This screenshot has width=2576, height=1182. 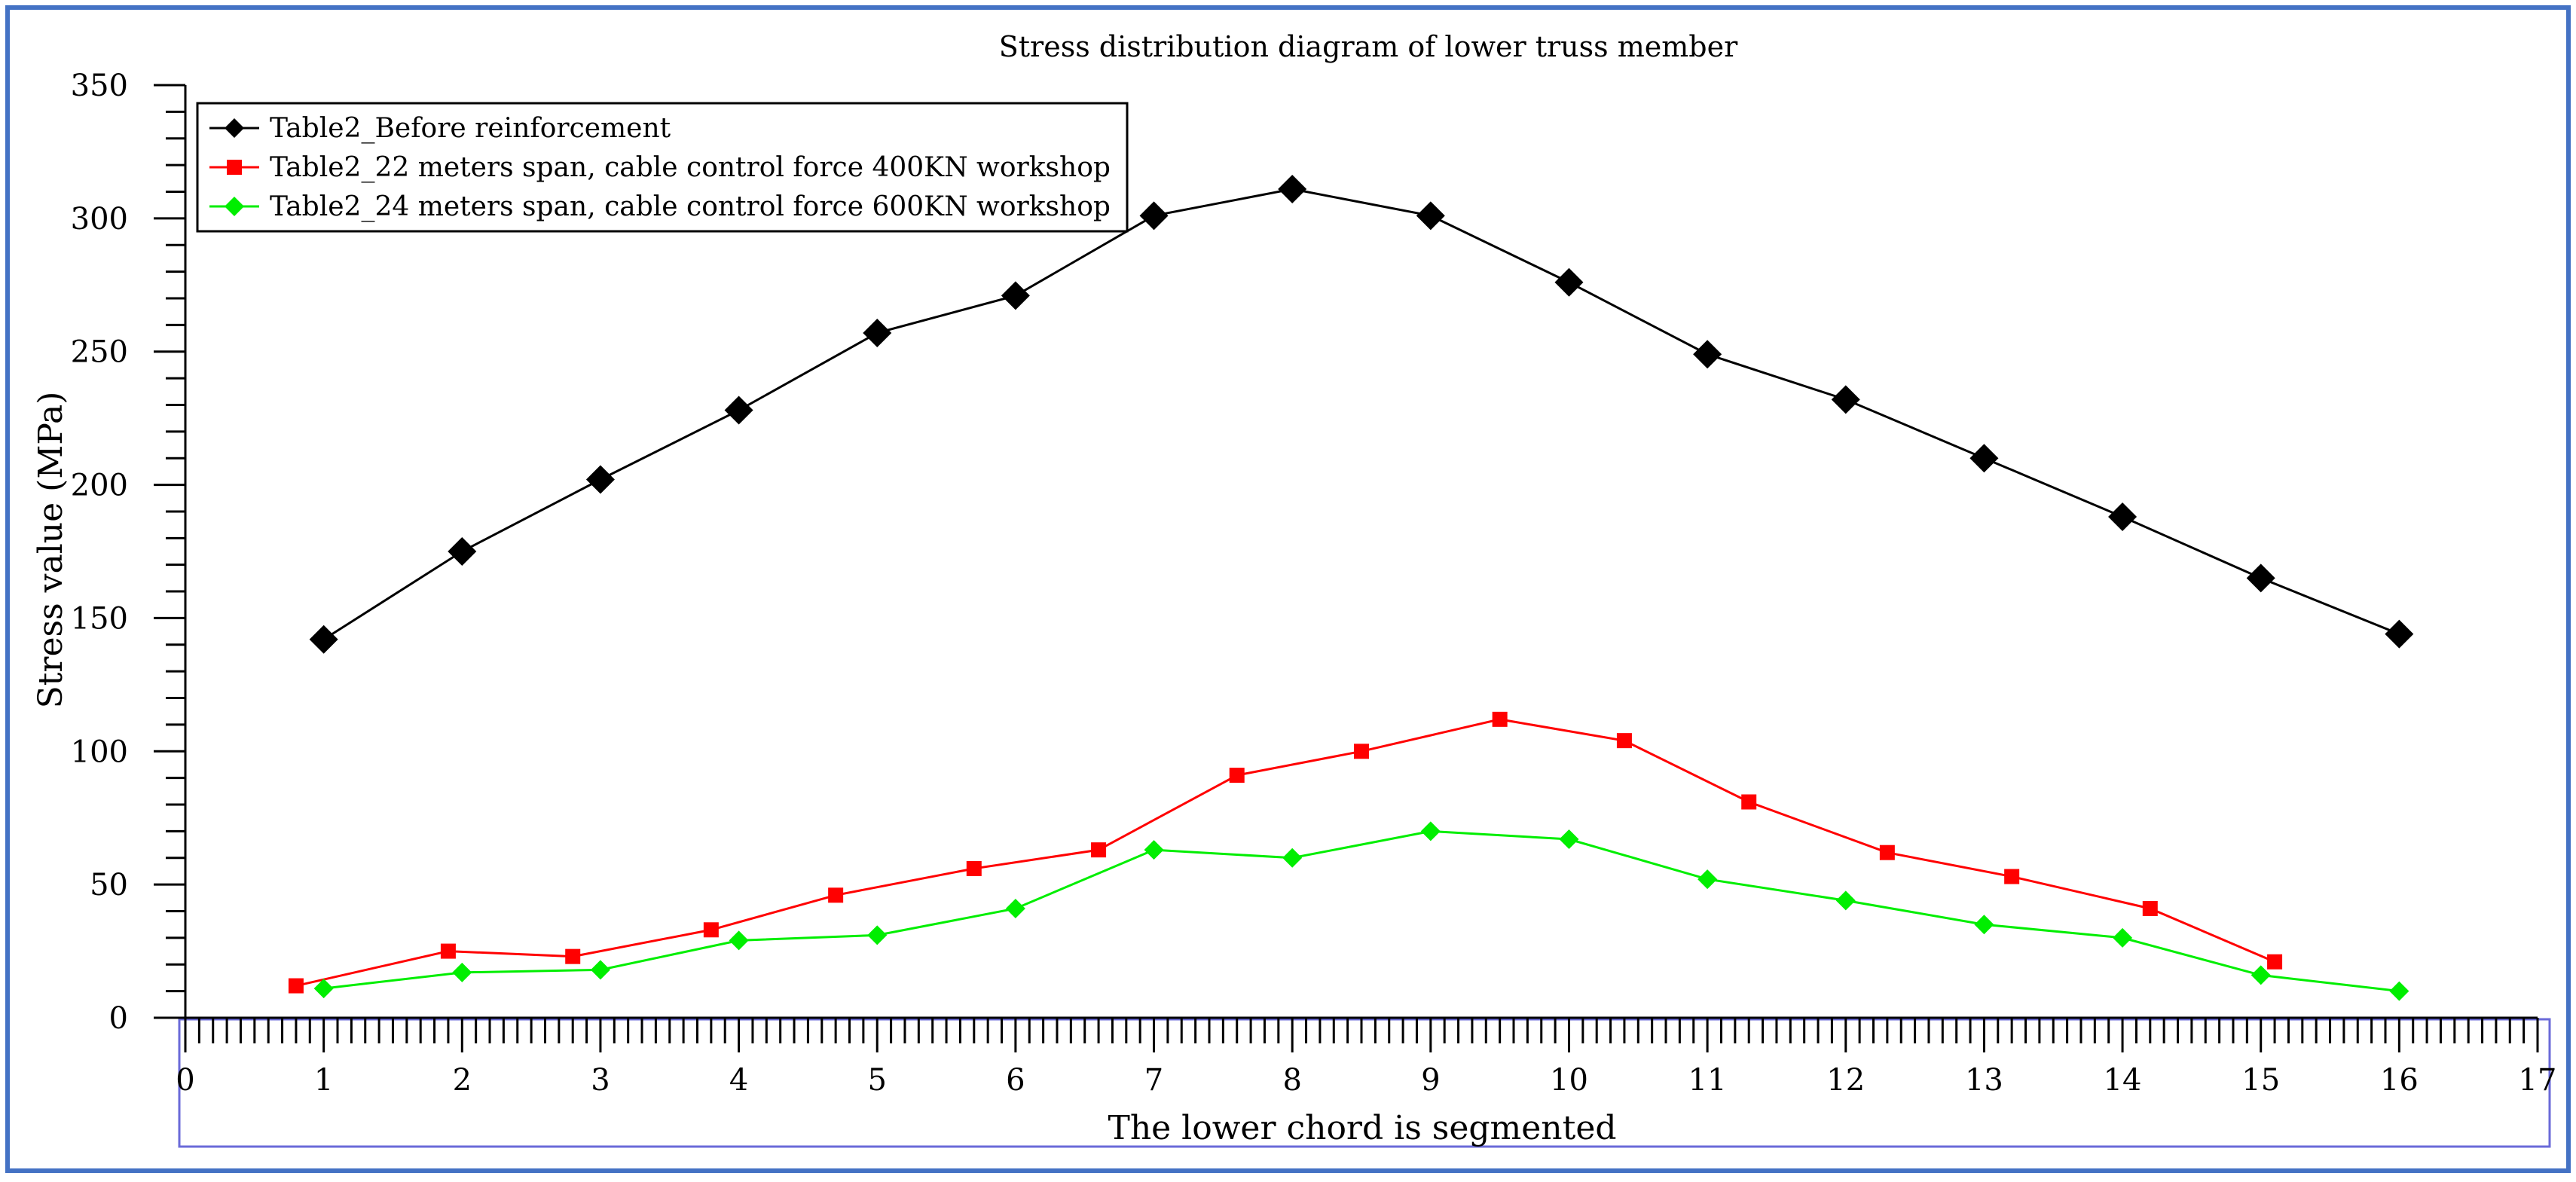 What do you see at coordinates (2260, 1080) in the screenshot?
I see `x-tick-label: 15` at bounding box center [2260, 1080].